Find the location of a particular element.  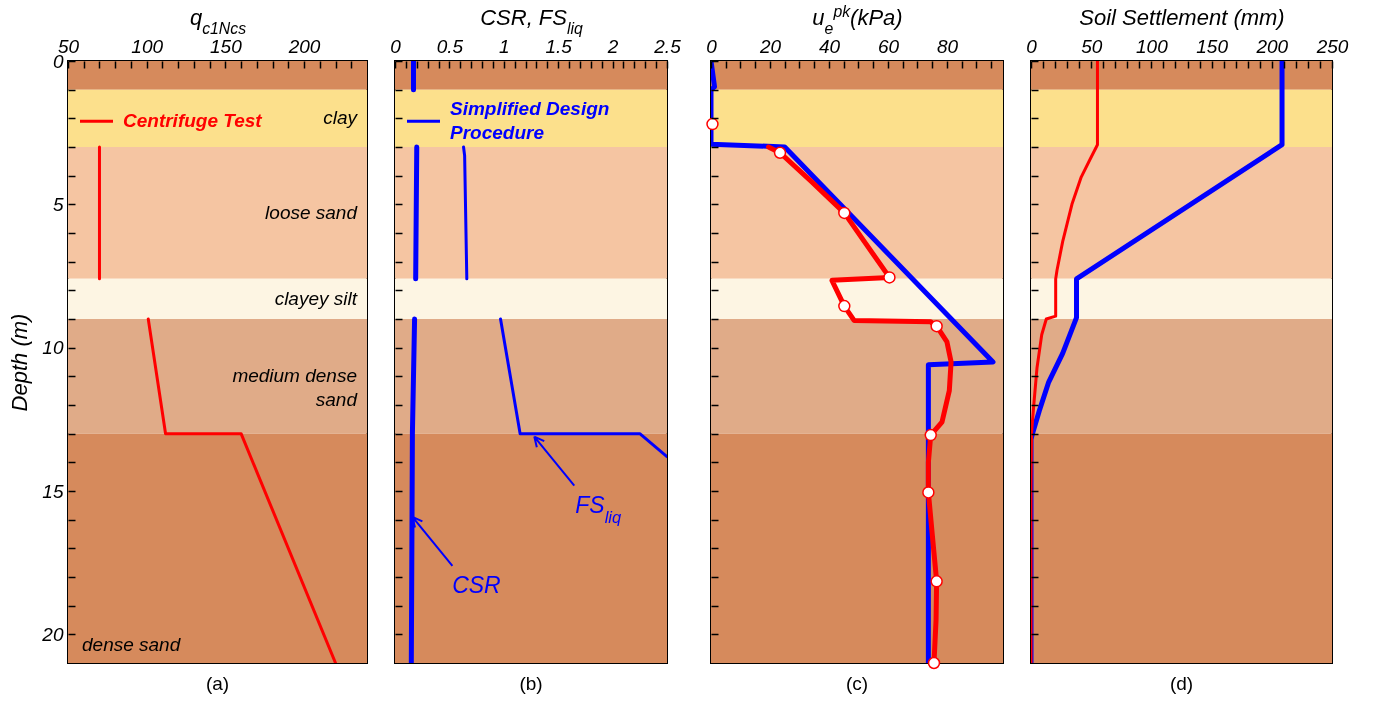

x-tick-label: 250 is located at coordinates (1332, 46).